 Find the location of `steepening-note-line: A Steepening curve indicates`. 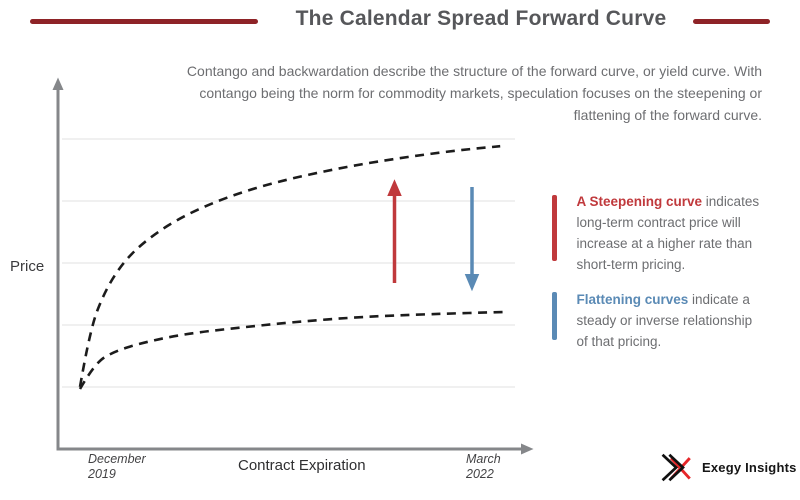

steepening-note-line: A Steepening curve indicates is located at coordinates (668, 201).